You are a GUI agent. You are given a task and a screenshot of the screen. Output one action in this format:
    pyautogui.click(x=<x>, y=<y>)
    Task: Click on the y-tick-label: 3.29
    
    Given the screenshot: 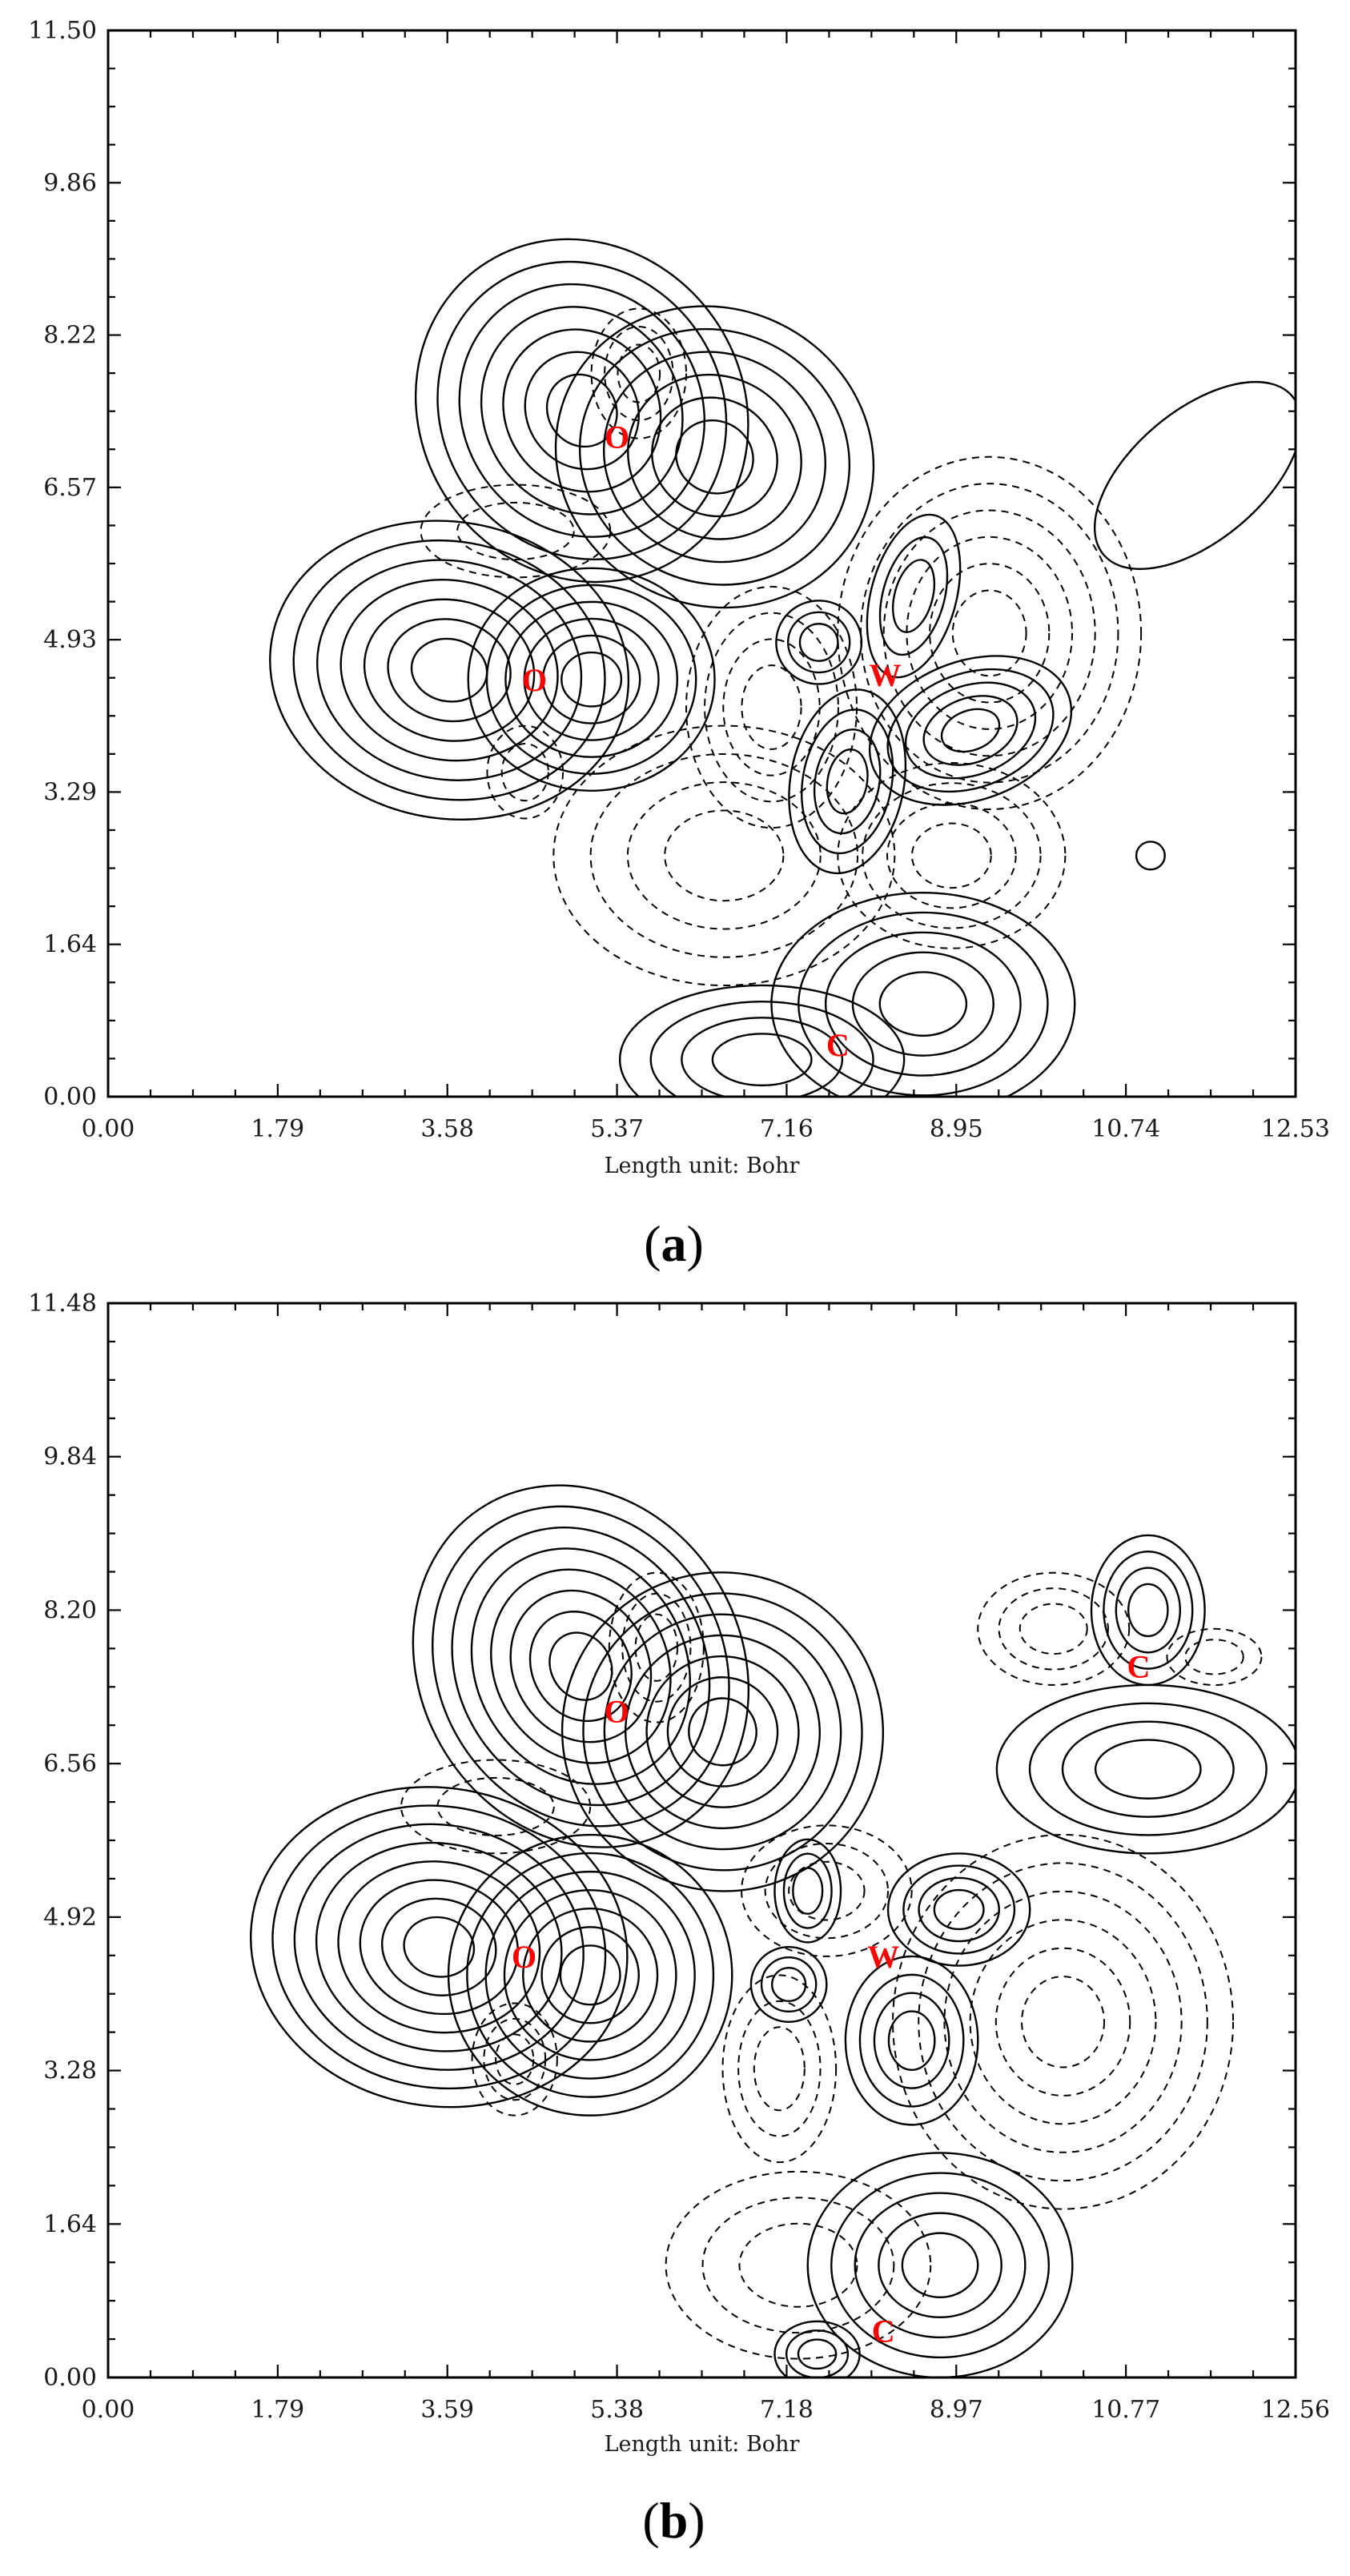 What is the action you would take?
    pyautogui.click(x=70, y=792)
    